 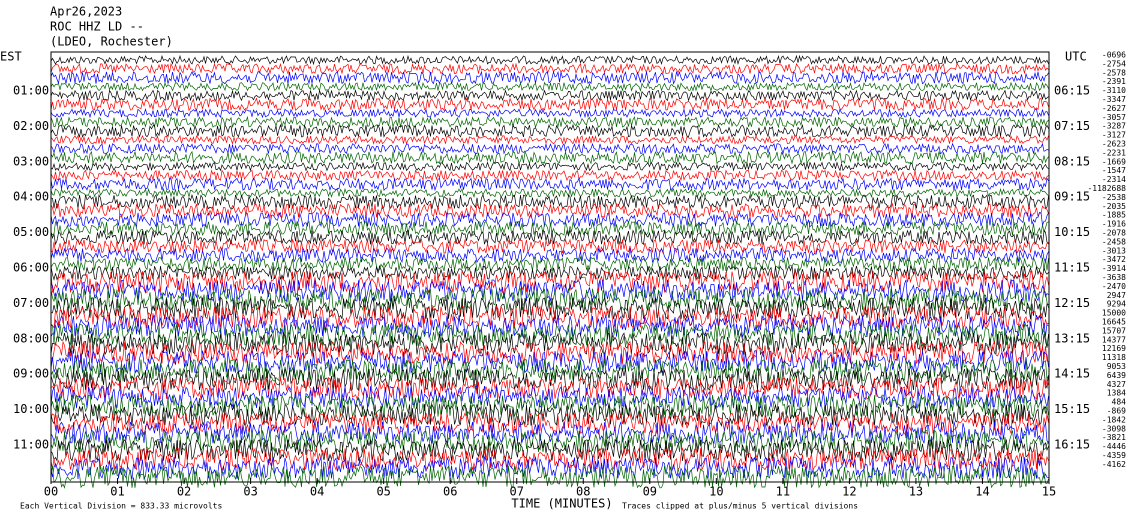 What do you see at coordinates (1114, 428) in the screenshot?
I see `trace-offset: -3098` at bounding box center [1114, 428].